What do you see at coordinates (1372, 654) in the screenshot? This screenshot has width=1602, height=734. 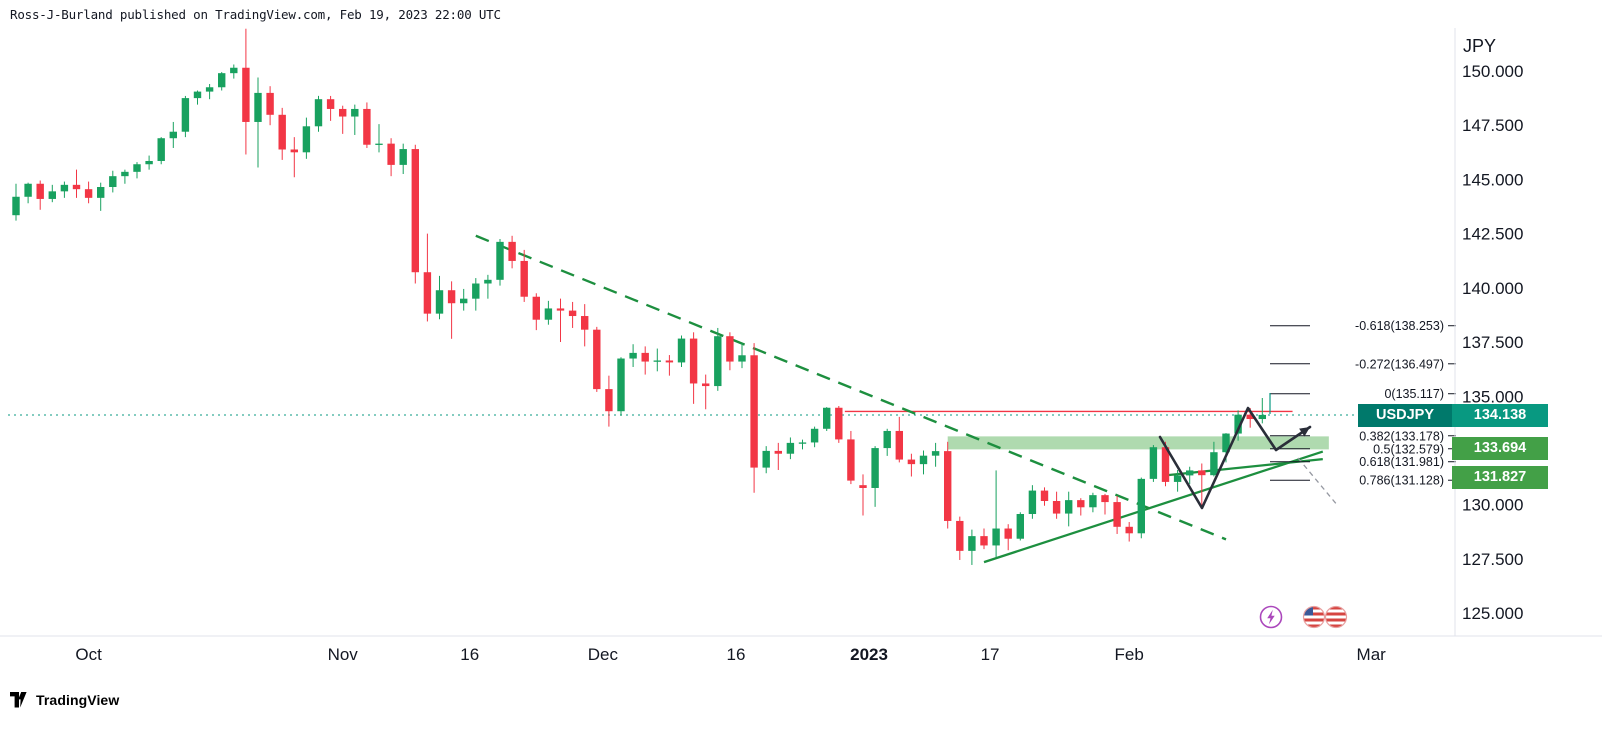 I see `x-axis-label: Mar` at bounding box center [1372, 654].